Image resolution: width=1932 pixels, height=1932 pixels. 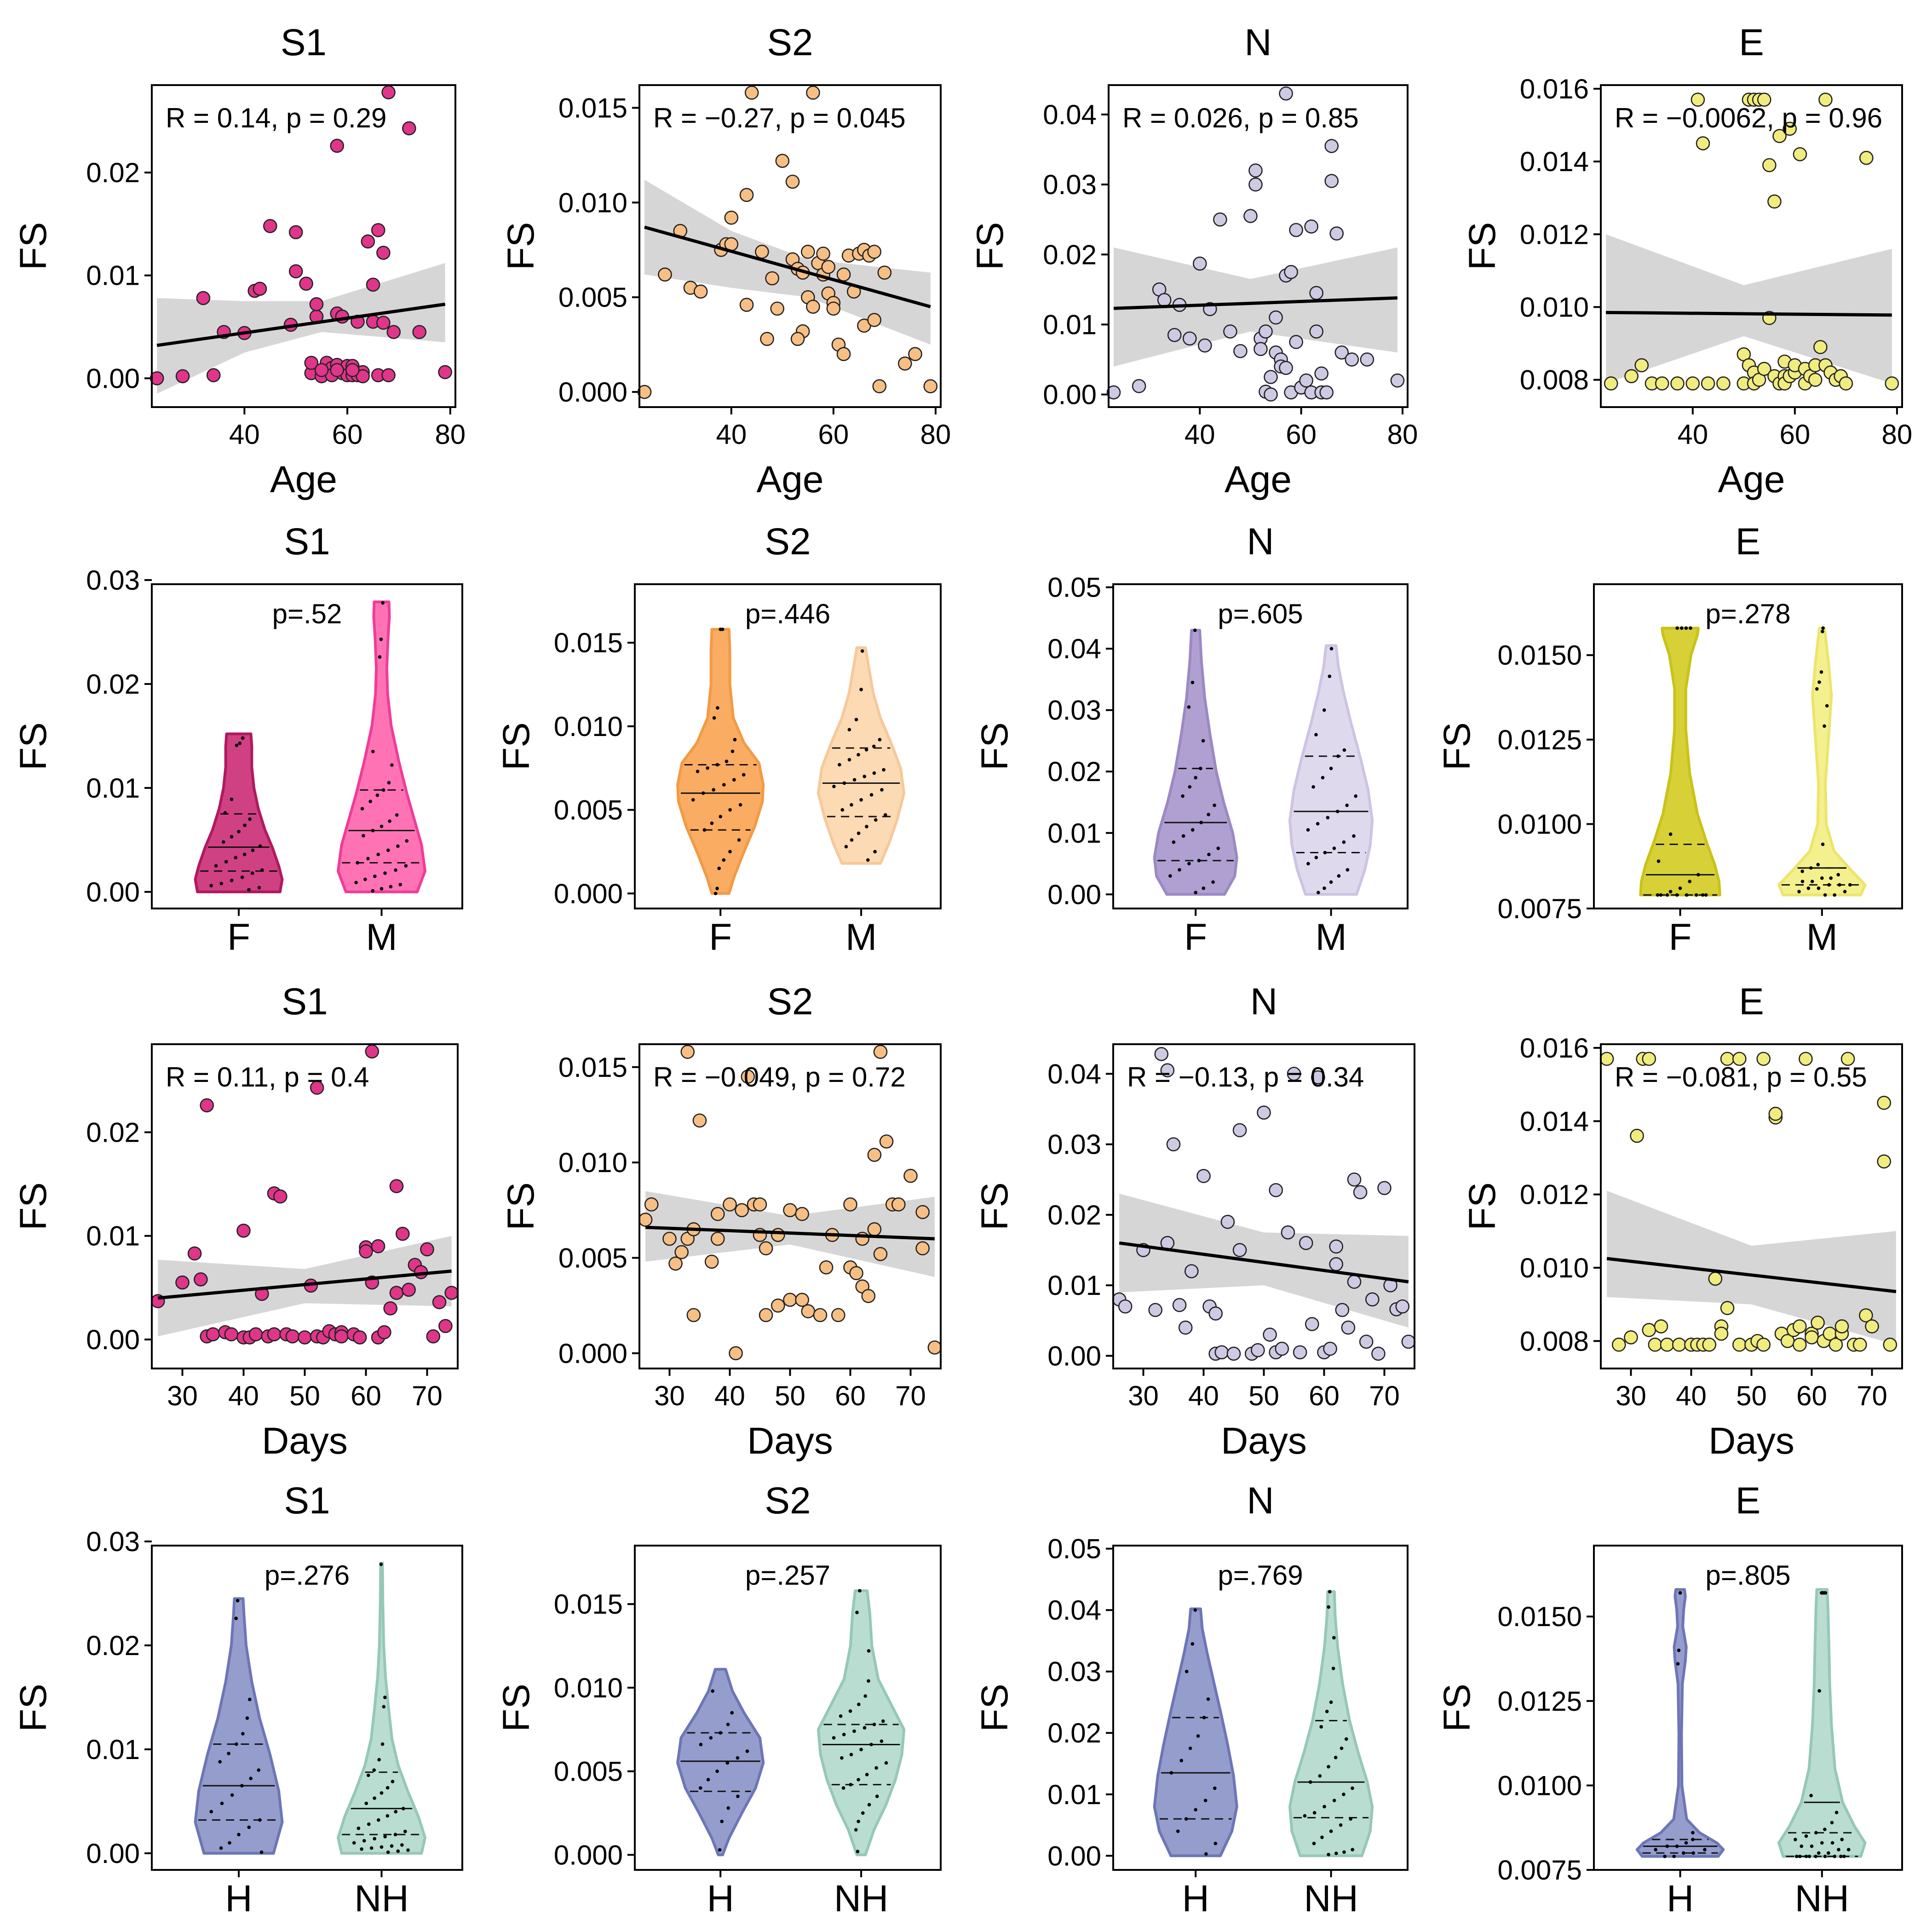 What do you see at coordinates (1680, 937) in the screenshot?
I see `x-category-label: F` at bounding box center [1680, 937].